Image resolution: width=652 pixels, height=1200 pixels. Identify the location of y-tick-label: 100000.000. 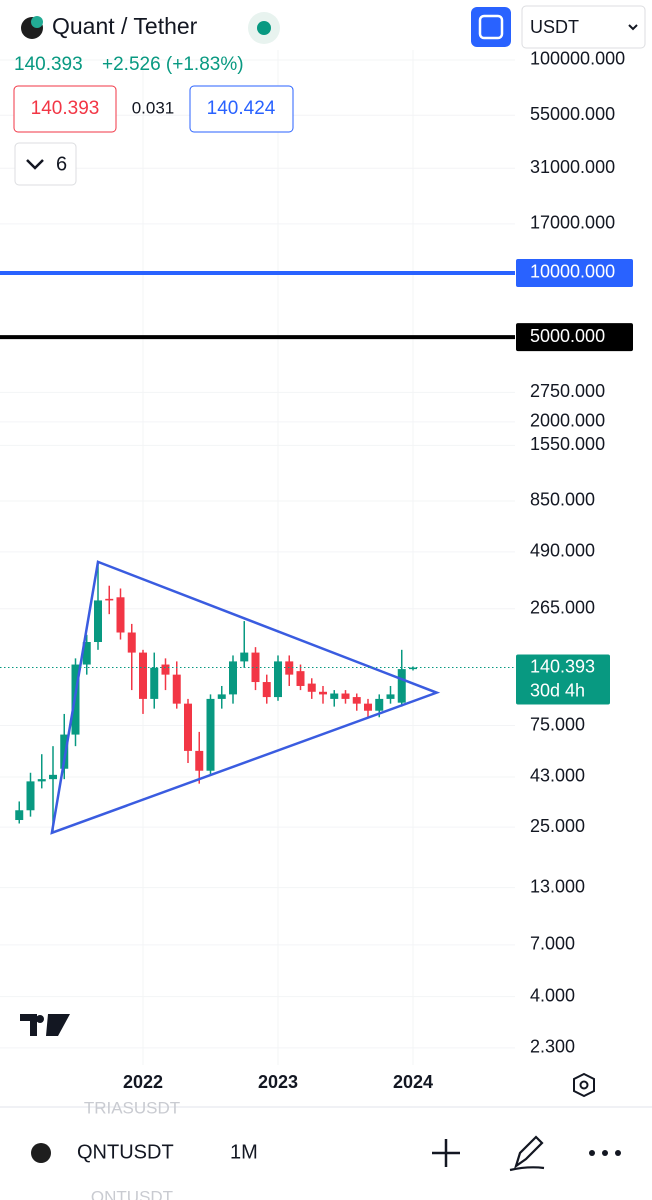
(577, 59).